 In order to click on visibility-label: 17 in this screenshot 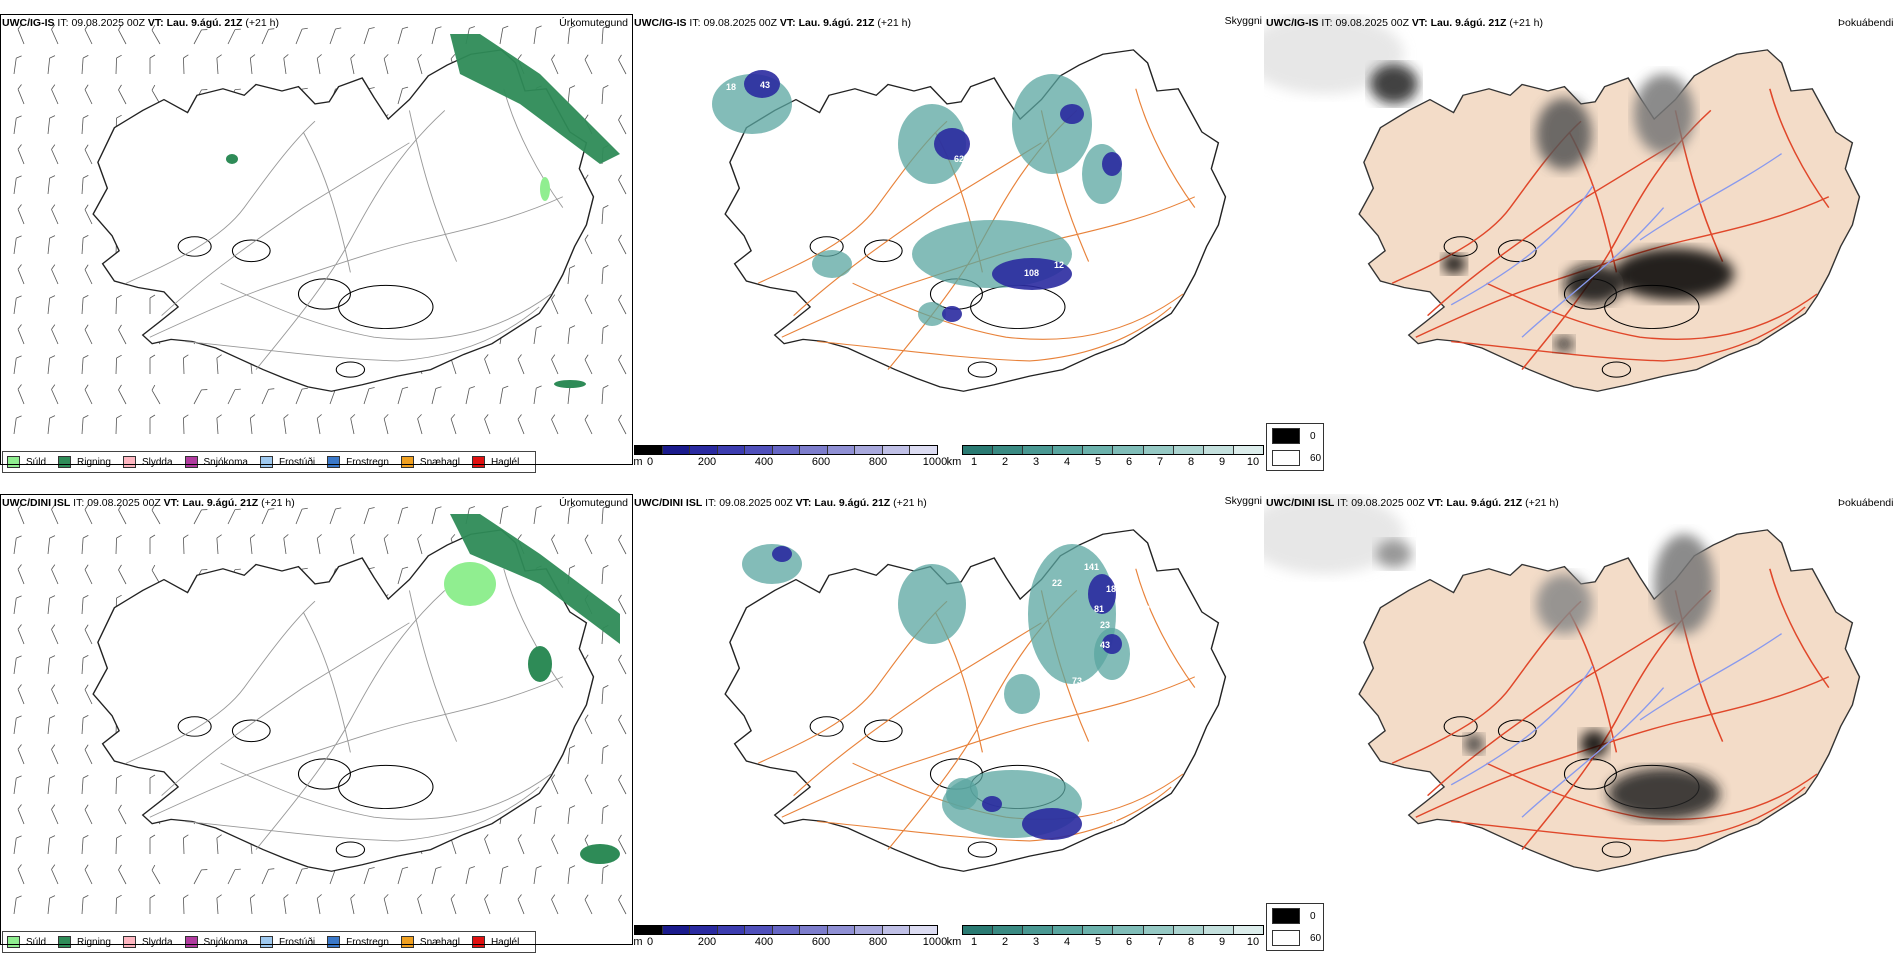, I will do `click(1151, 629)`.